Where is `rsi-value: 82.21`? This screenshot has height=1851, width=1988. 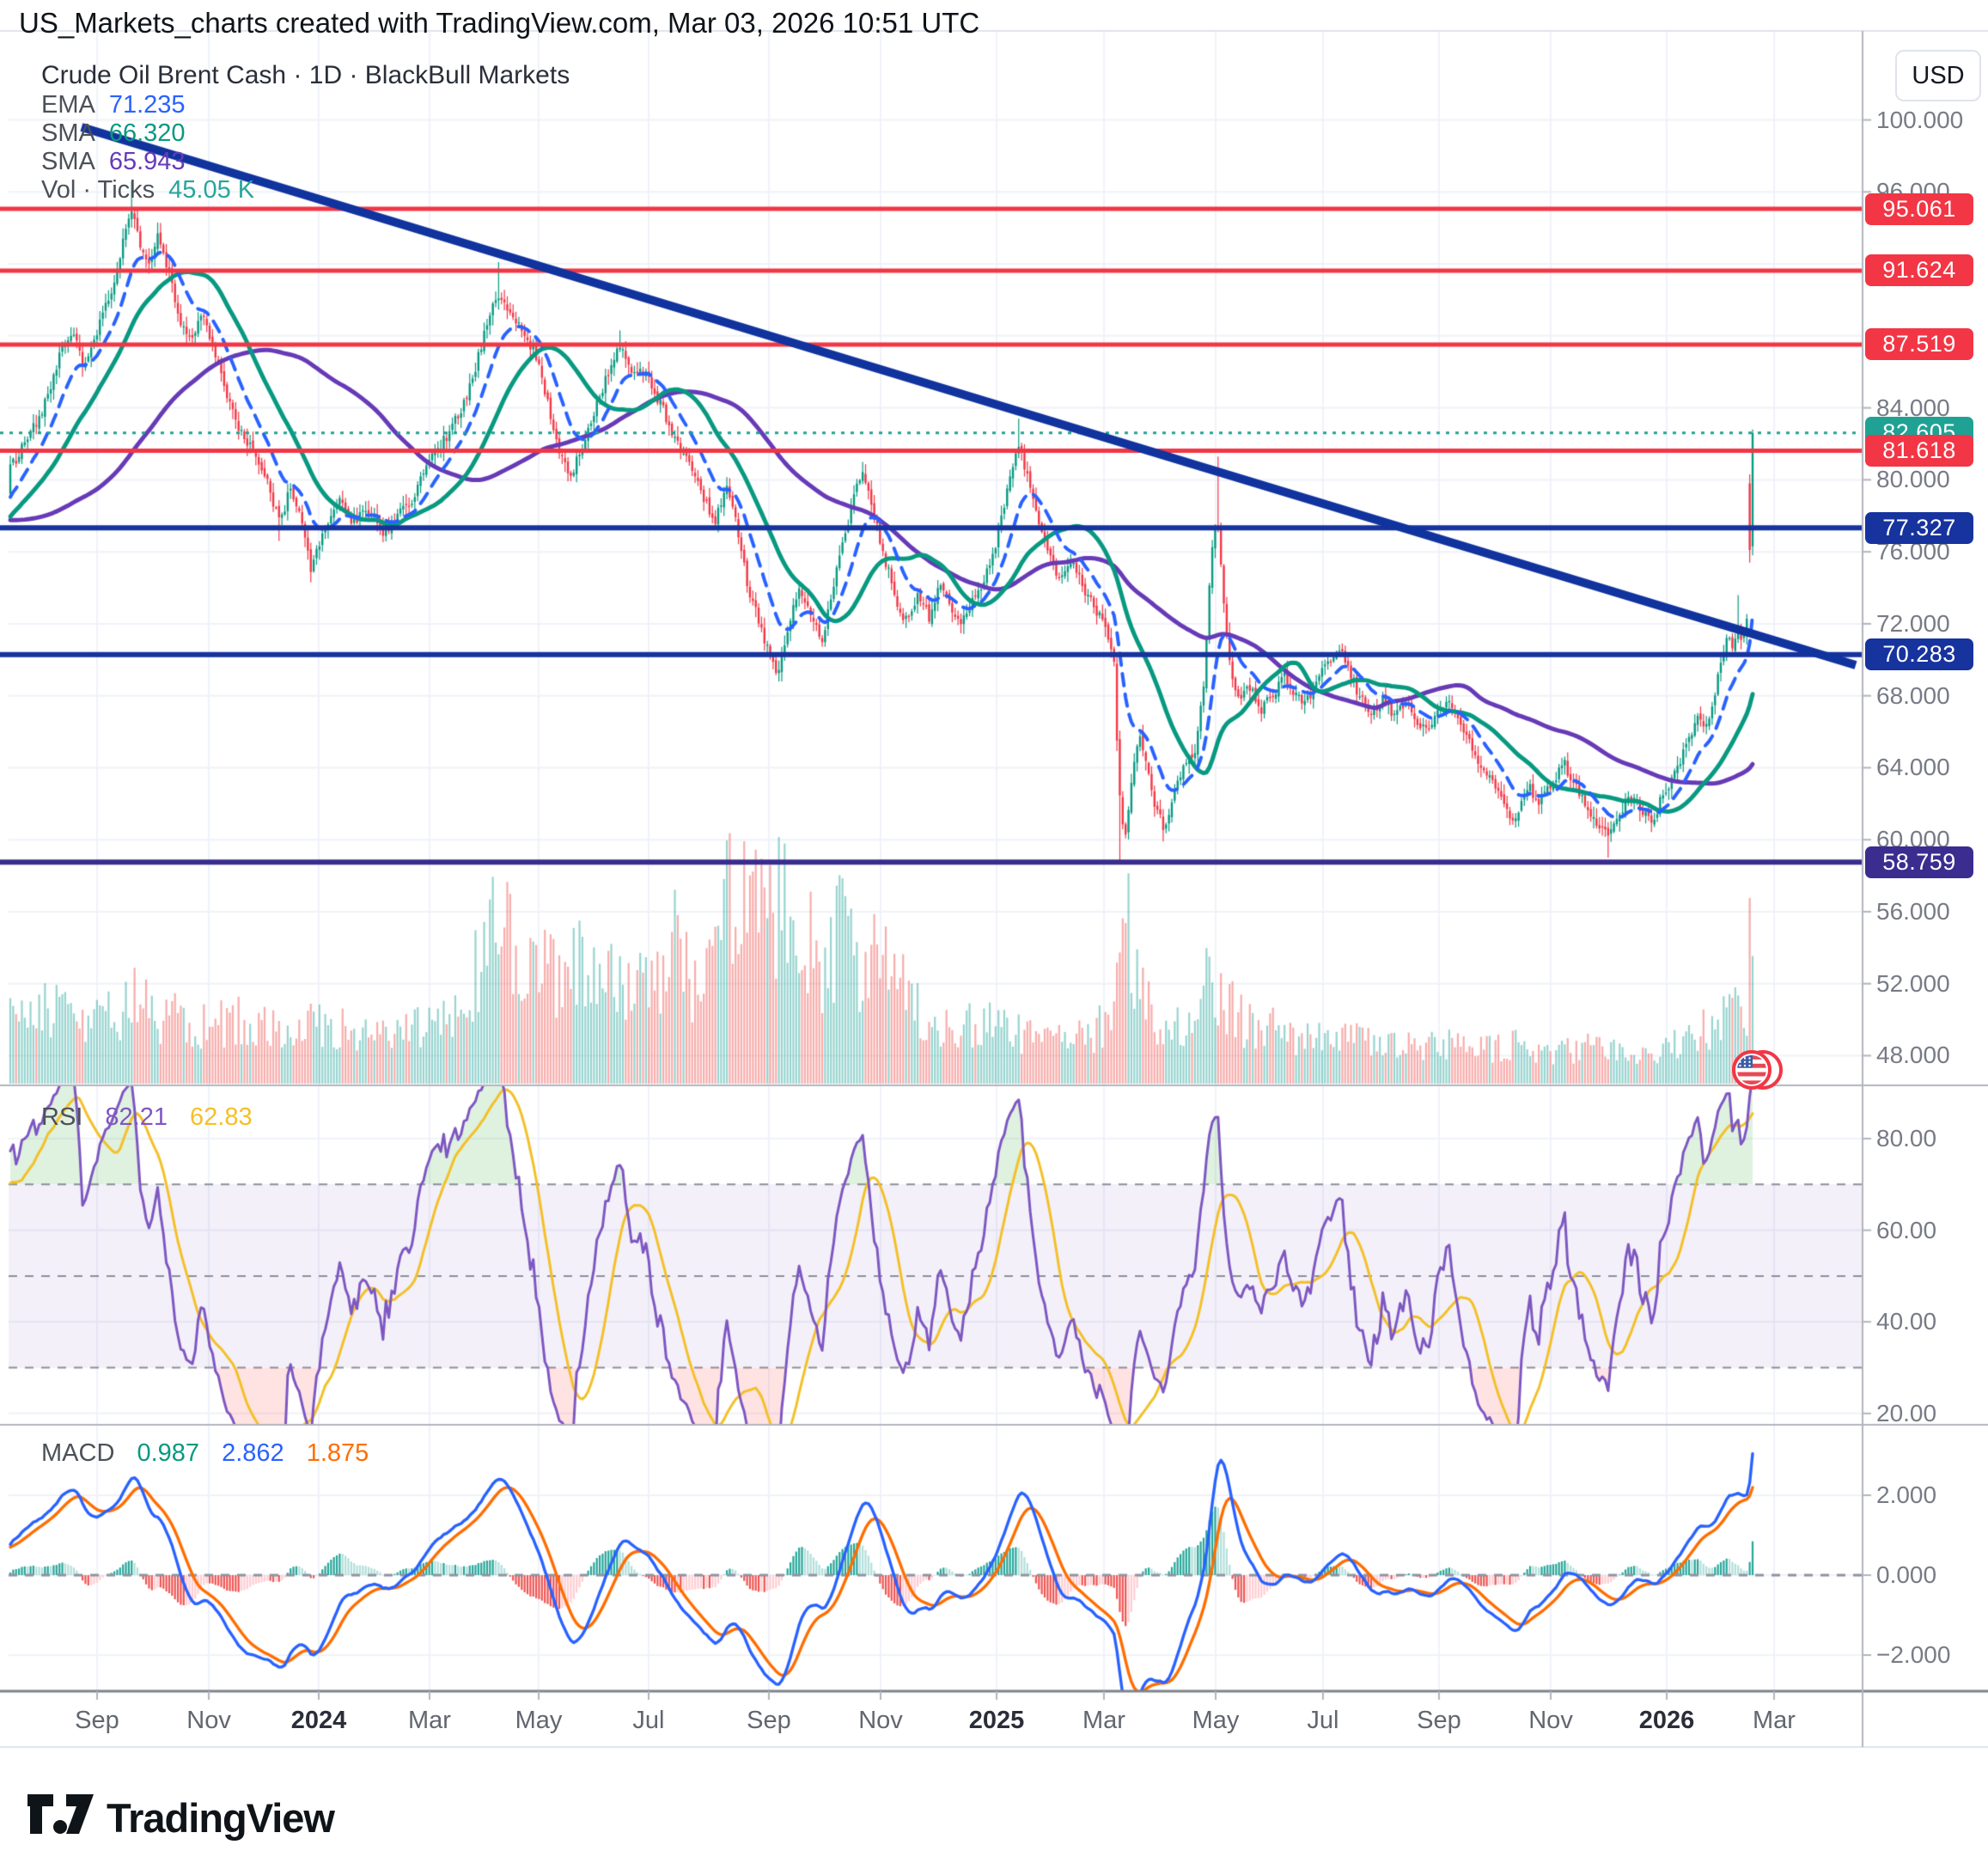 rsi-value: 82.21 is located at coordinates (136, 1117).